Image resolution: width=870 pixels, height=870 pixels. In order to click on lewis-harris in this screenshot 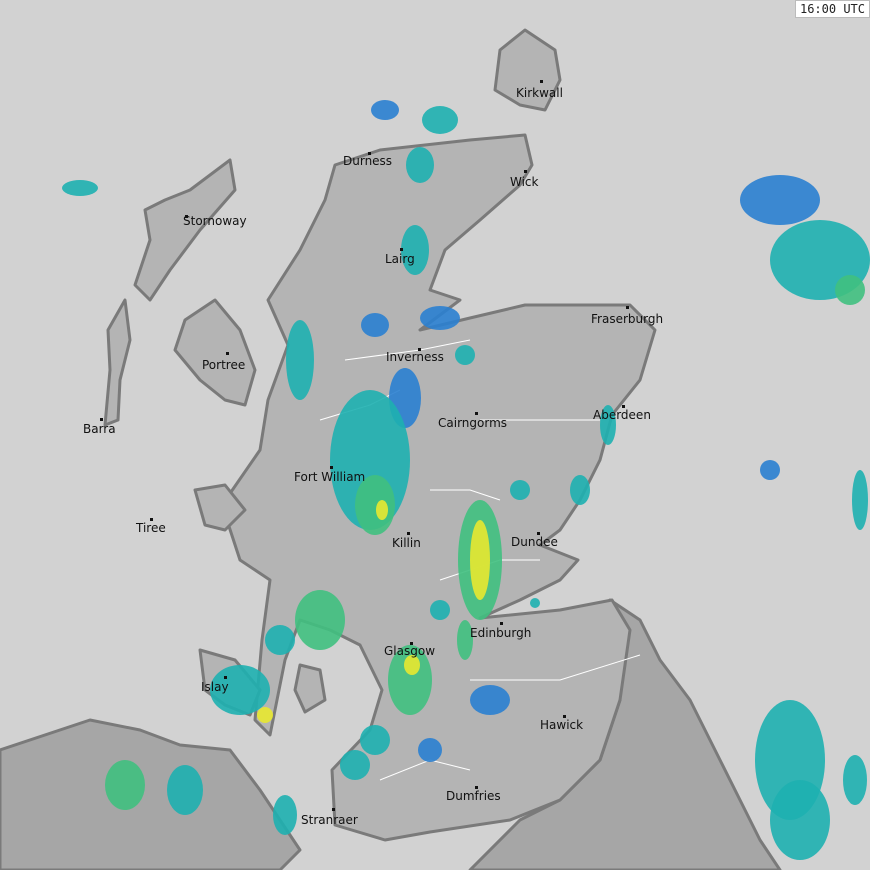, I will do `click(185, 230)`.